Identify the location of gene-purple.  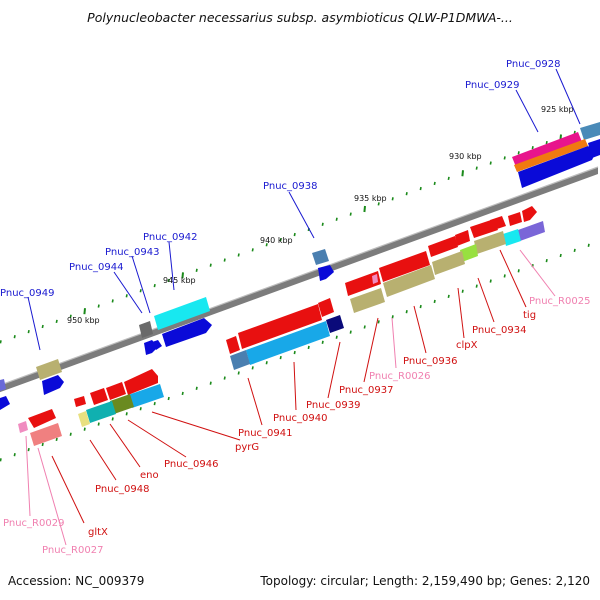
(531, 231).